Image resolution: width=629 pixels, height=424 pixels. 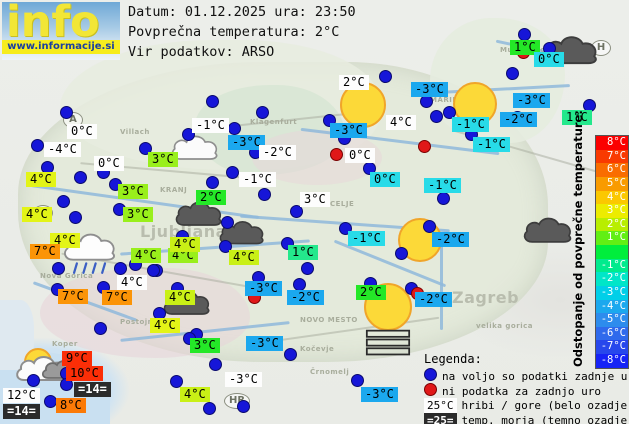 I want to click on fog-icon, so click(x=388, y=343).